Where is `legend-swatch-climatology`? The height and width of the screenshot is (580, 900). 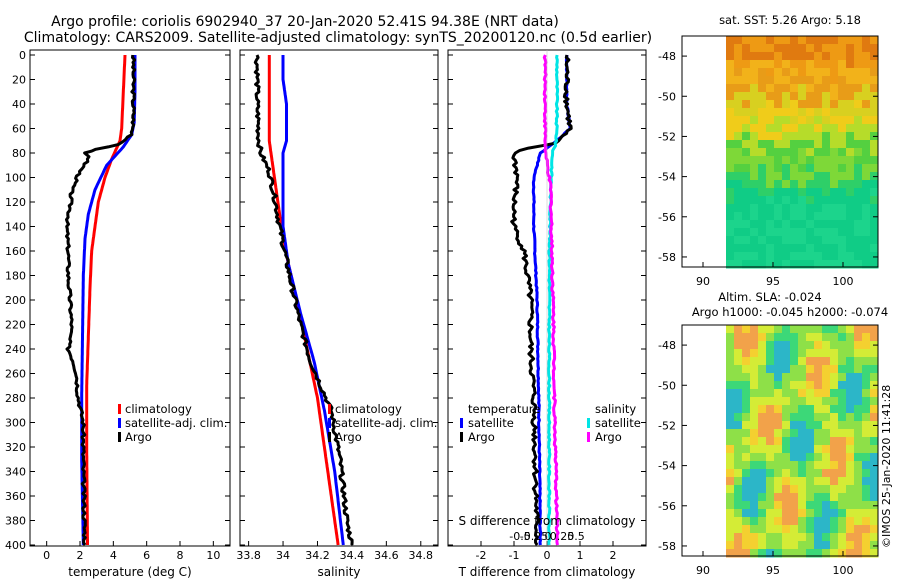
legend-swatch-climatology is located at coordinates (329, 409).